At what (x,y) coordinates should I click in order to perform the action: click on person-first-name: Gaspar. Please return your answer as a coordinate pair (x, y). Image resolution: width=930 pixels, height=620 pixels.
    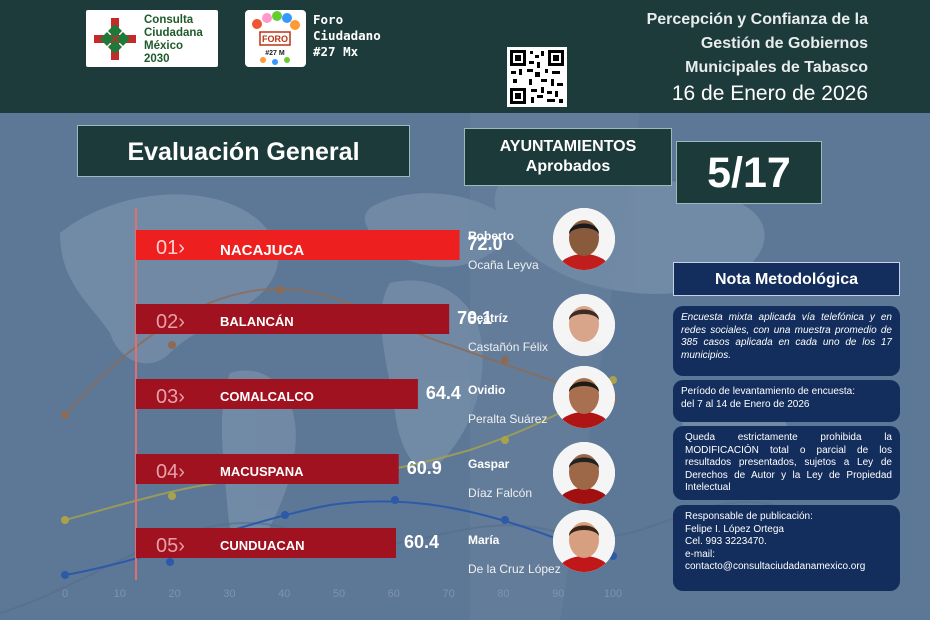
    Looking at the image, I should click on (489, 464).